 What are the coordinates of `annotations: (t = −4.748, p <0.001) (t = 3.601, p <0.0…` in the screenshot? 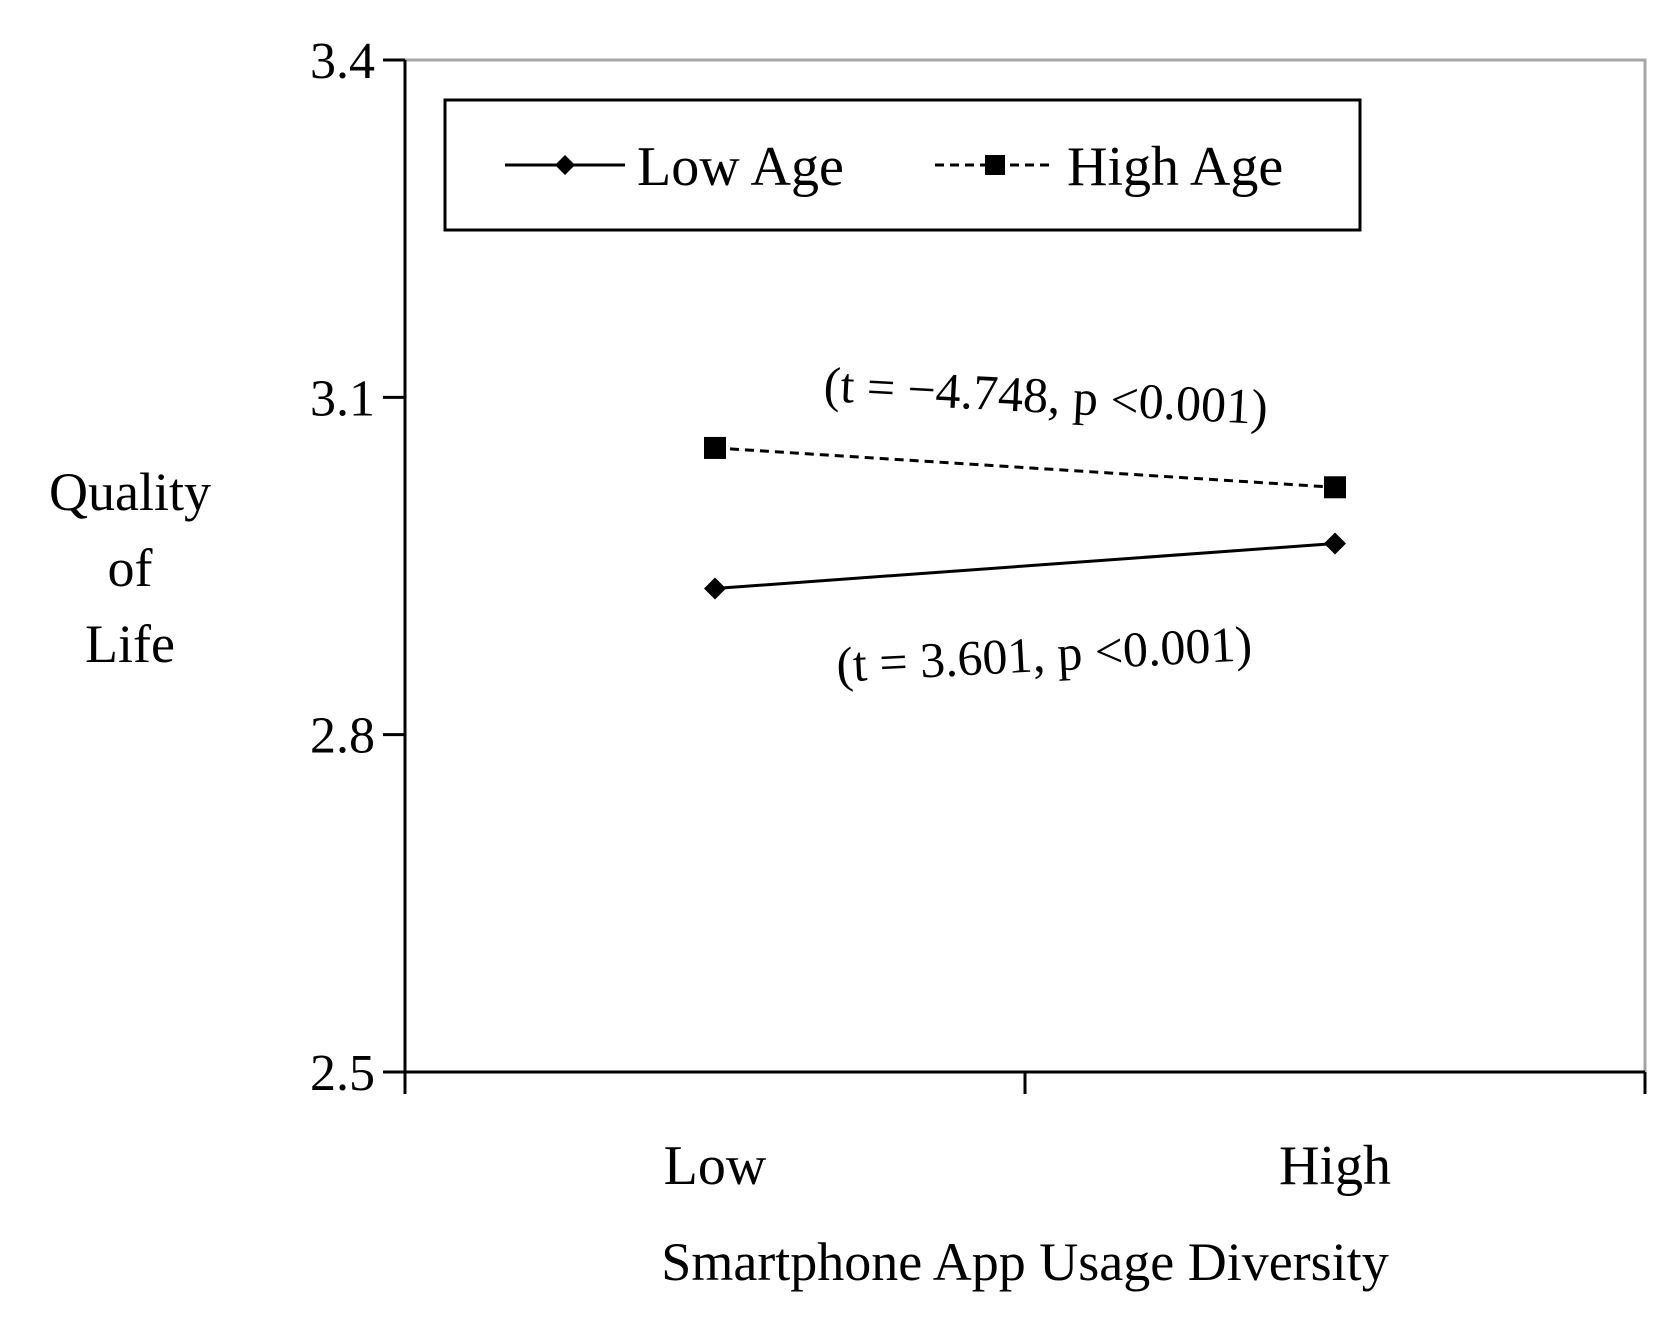 It's located at (1046, 524).